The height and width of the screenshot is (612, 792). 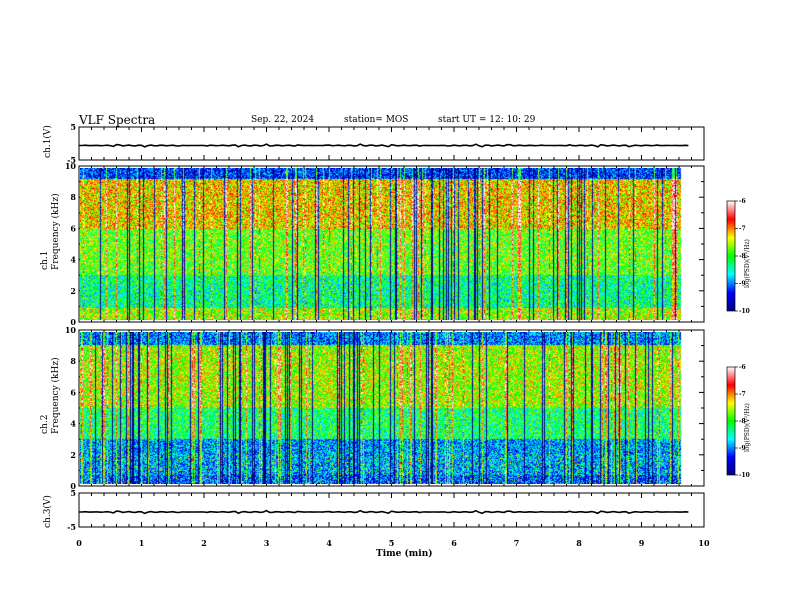 What do you see at coordinates (329, 543) in the screenshot?
I see `x-tick-label: 4` at bounding box center [329, 543].